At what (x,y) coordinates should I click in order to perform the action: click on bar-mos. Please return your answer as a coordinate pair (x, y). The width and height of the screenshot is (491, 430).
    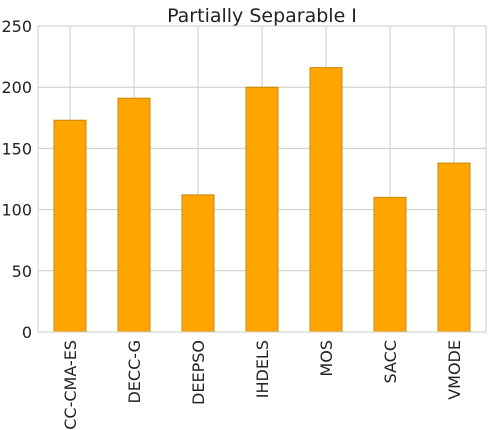
    Looking at the image, I should click on (326, 200).